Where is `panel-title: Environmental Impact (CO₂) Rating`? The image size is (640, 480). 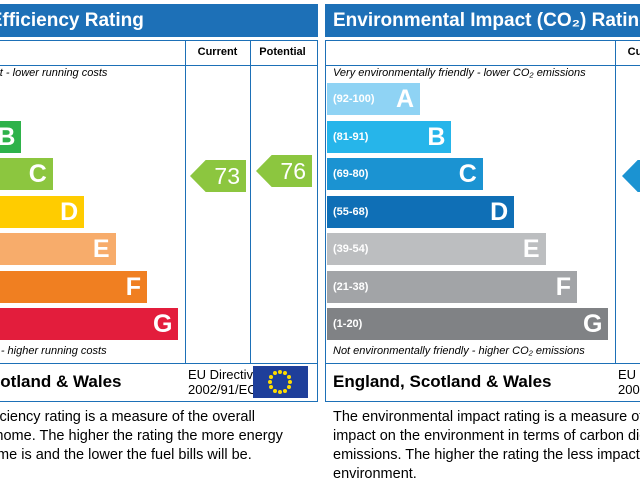
panel-title: Environmental Impact (CO₂) Rating is located at coordinates (482, 20).